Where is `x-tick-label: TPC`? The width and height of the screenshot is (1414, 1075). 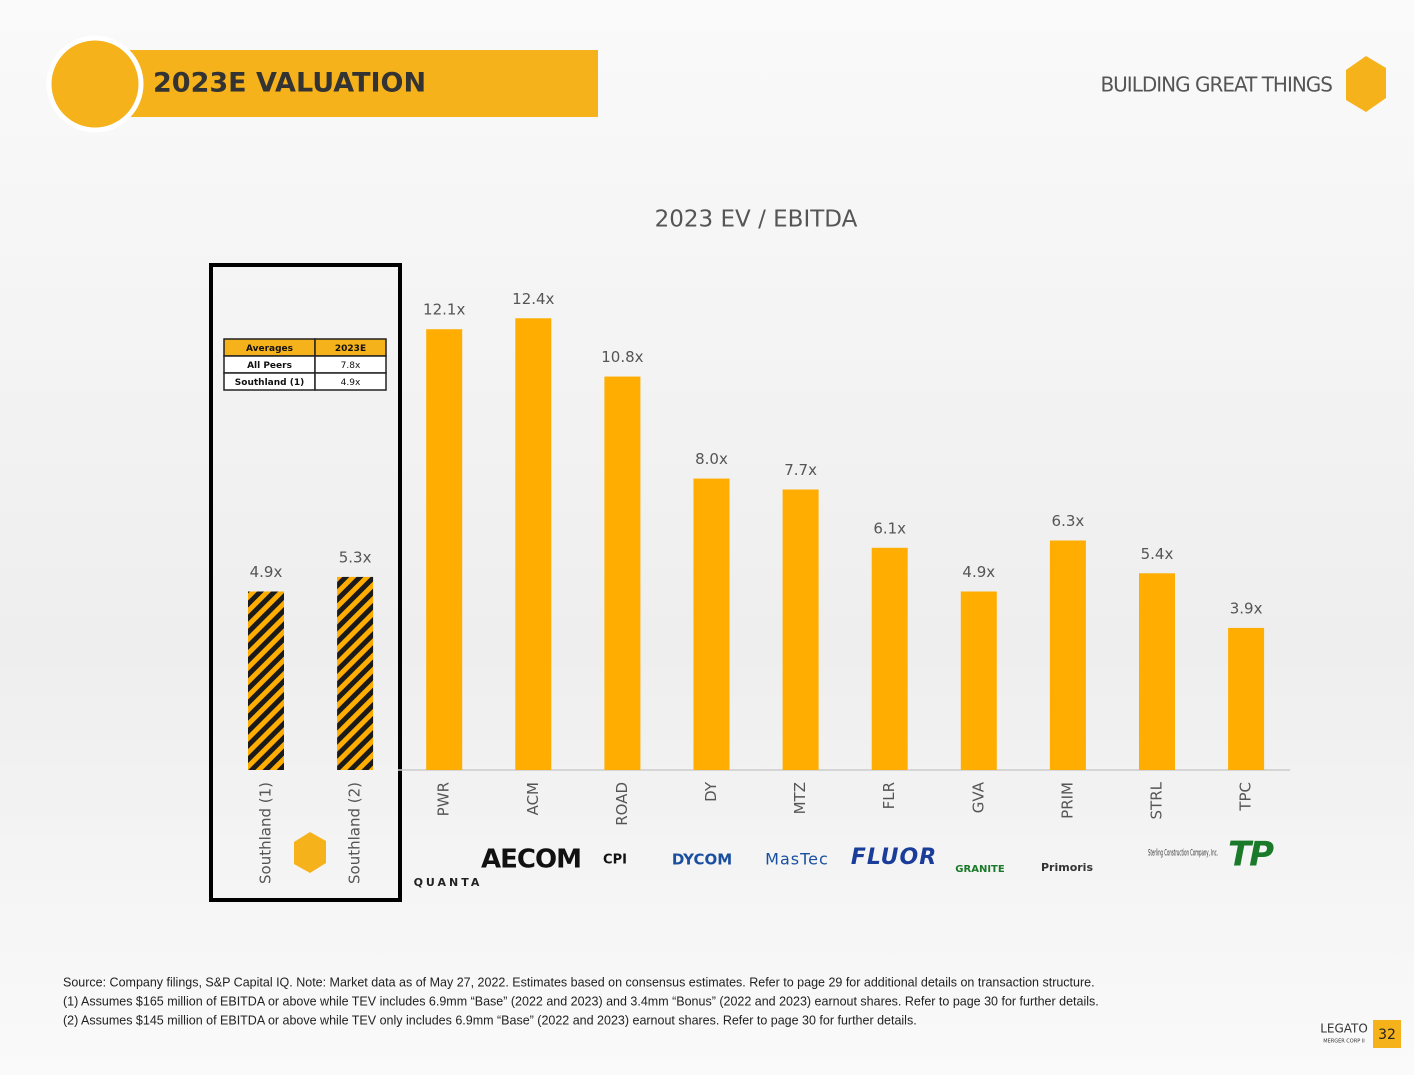
x-tick-label: TPC is located at coordinates (1246, 797).